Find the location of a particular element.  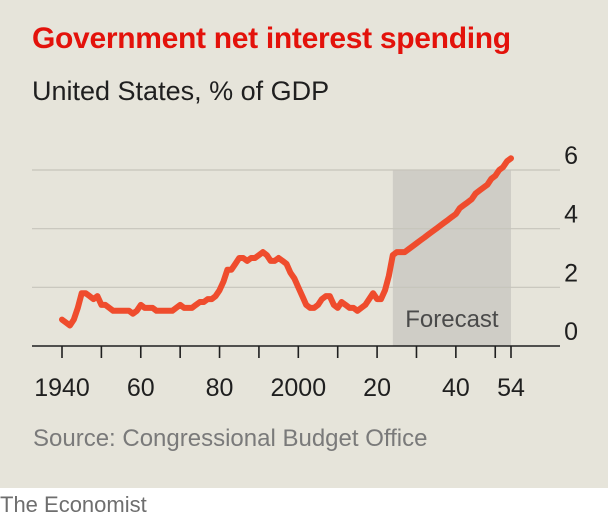

y-axis-tick-labels: 0 2 4 6 is located at coordinates (571, 244).